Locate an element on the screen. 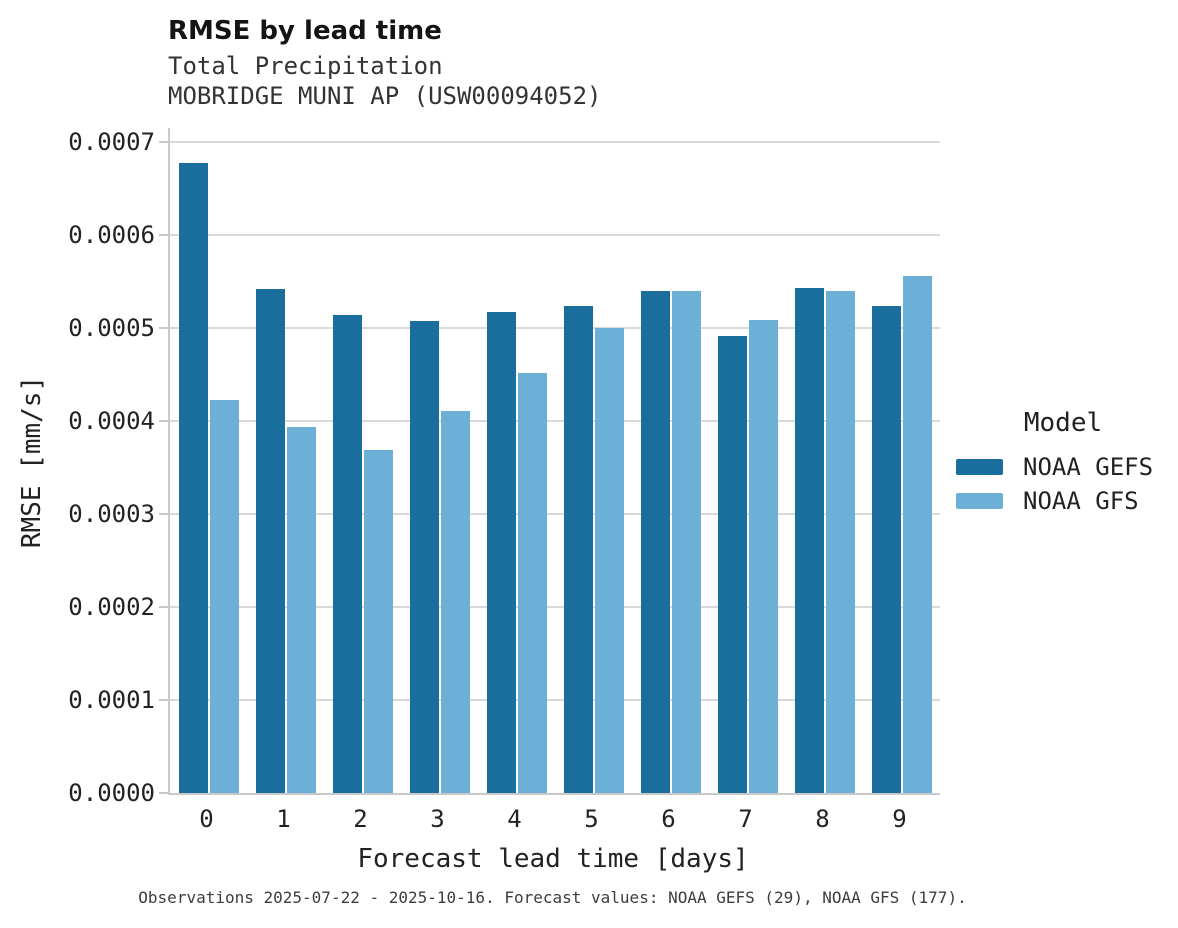 The image size is (1178, 928). legend-title: Model is located at coordinates (1063, 423).